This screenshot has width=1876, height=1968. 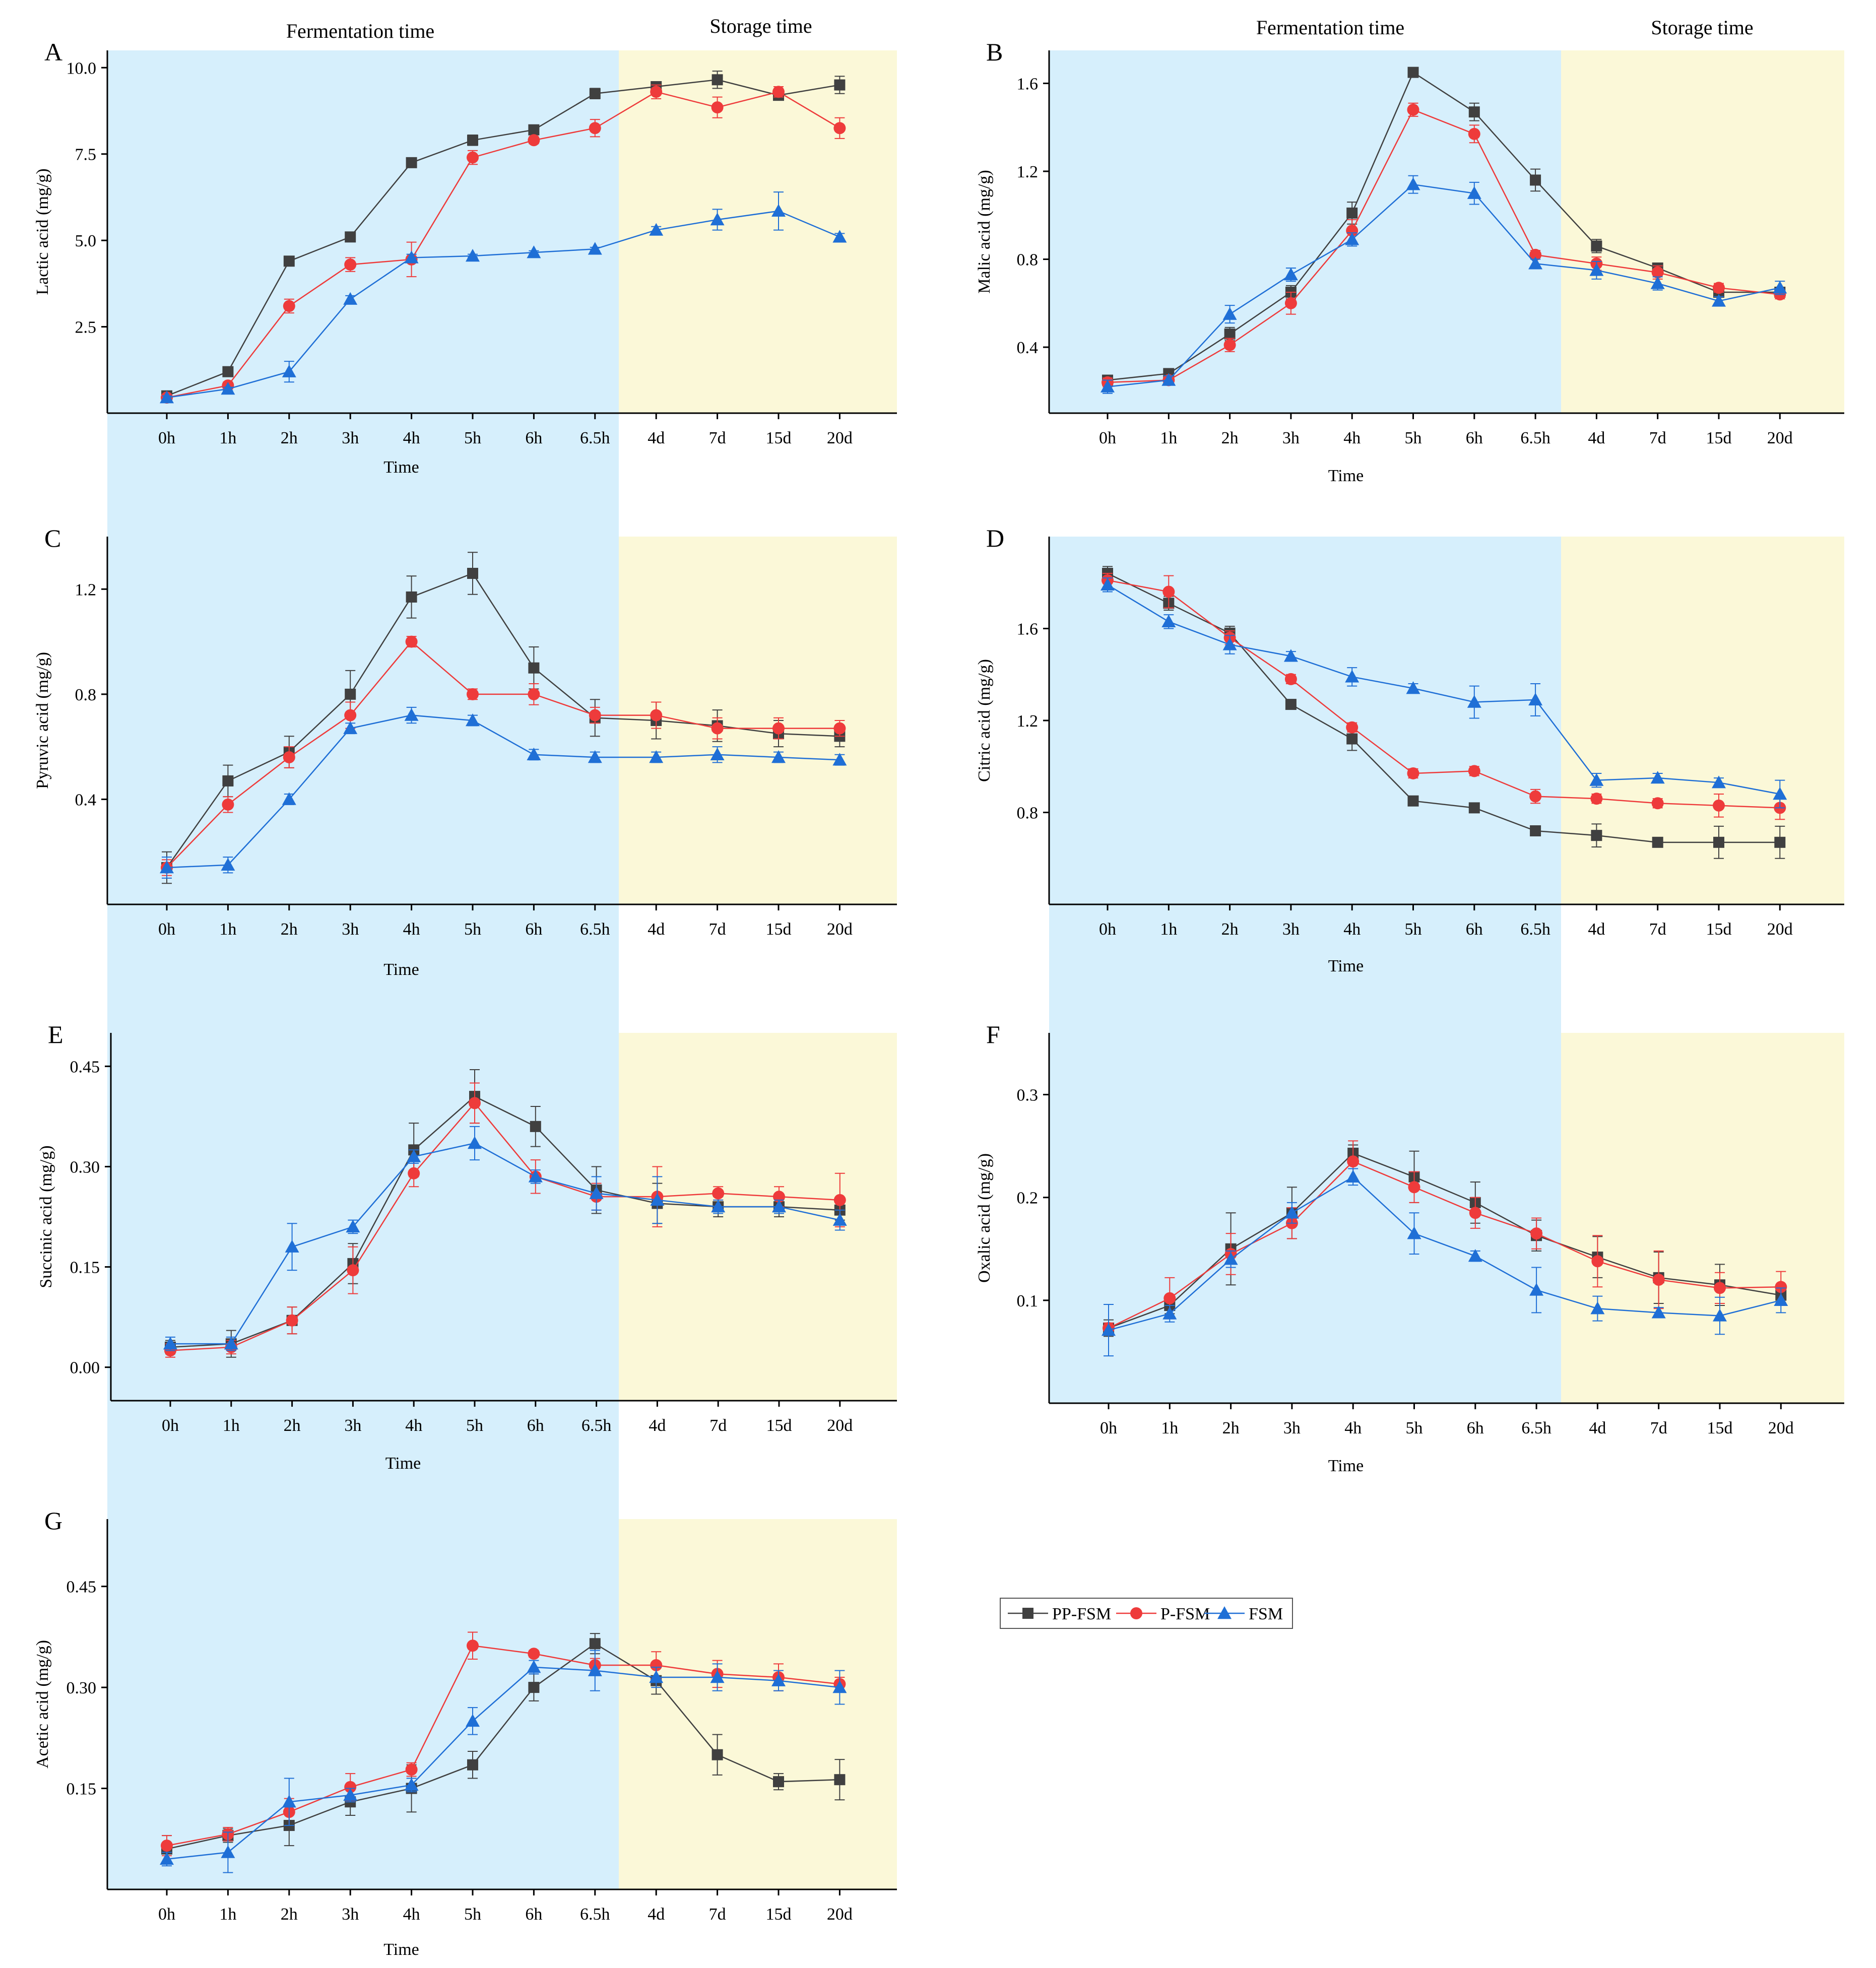 What do you see at coordinates (52, 538) in the screenshot?
I see `panel-label: C` at bounding box center [52, 538].